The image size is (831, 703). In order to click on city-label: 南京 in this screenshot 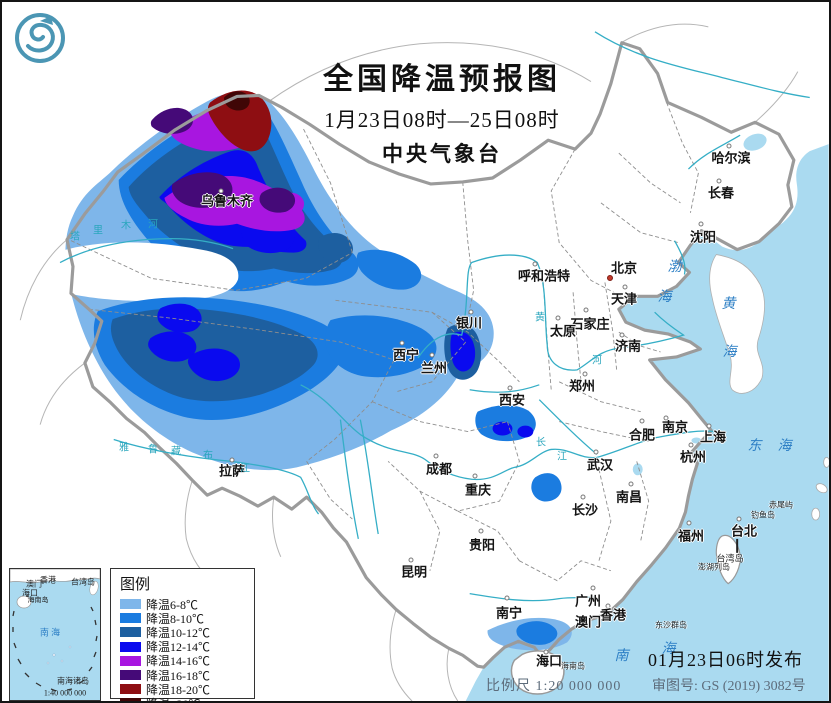, I will do `click(675, 427)`.